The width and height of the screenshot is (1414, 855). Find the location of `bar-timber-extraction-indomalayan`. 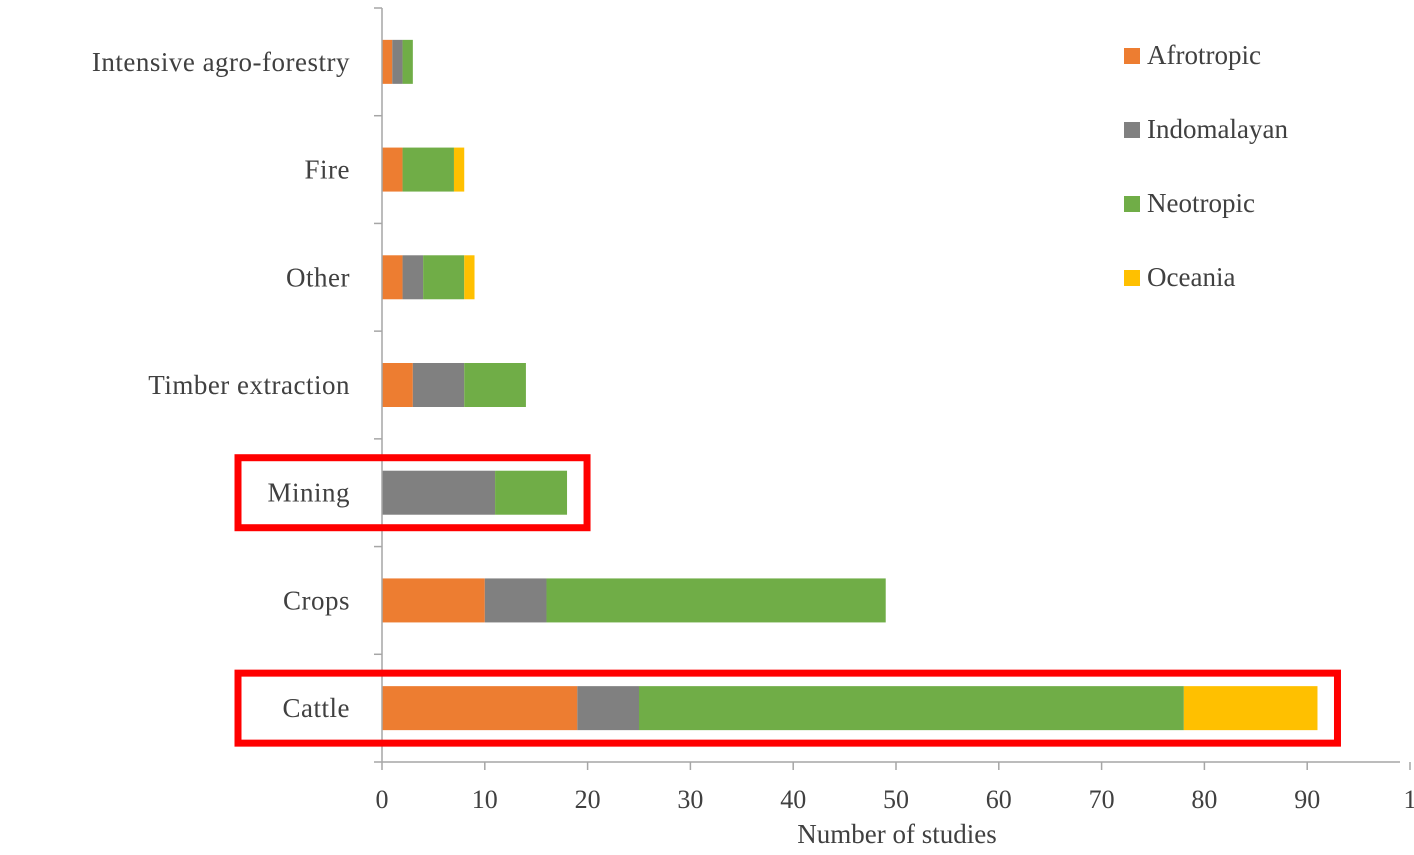

bar-timber-extraction-indomalayan is located at coordinates (438, 385).